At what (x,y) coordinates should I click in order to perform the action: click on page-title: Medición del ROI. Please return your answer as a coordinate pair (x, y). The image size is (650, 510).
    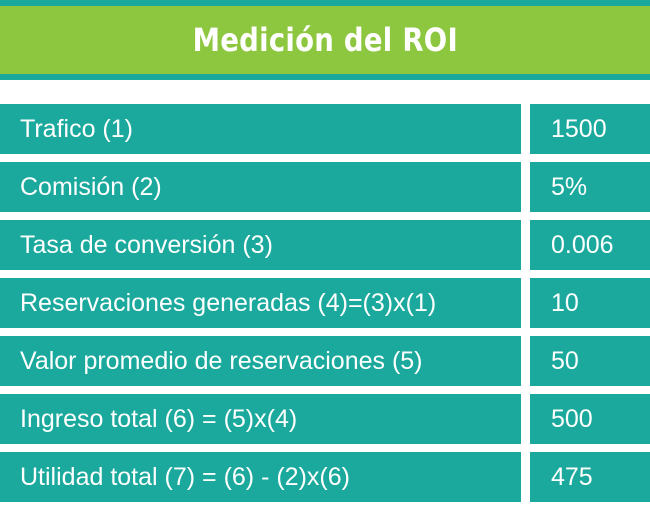
    Looking at the image, I should click on (325, 40).